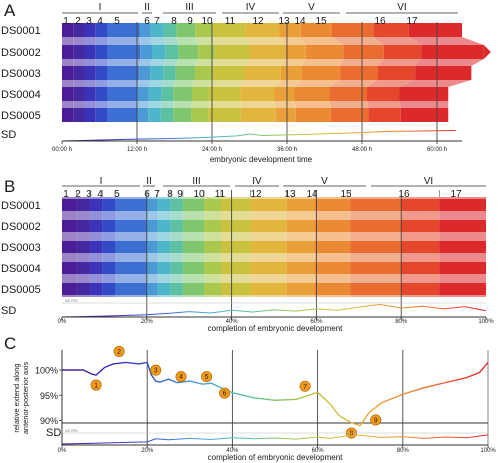  What do you see at coordinates (66, 21) in the screenshot?
I see `stage-number-label: 1` at bounding box center [66, 21].